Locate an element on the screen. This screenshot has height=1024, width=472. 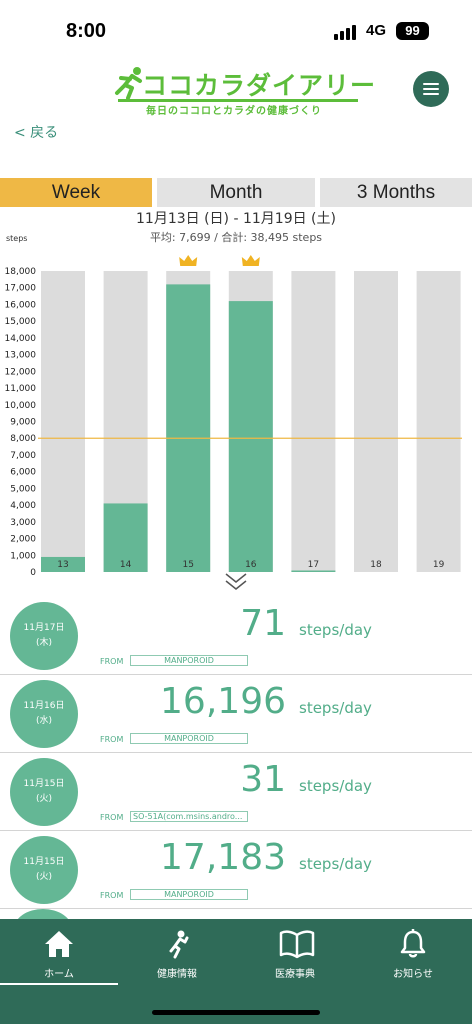
entry-steps: 17,183 is located at coordinates (223, 857).